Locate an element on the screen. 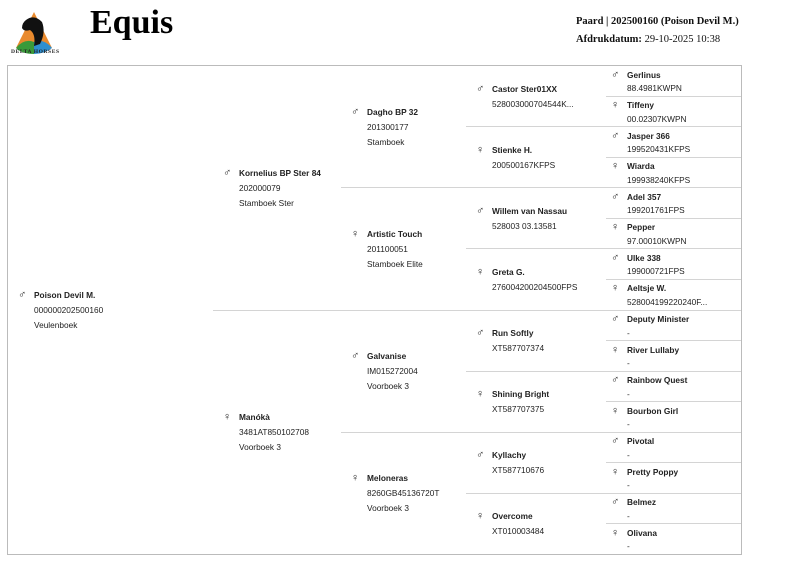  horse-name-row: ♀ Olivana is located at coordinates (676, 532).